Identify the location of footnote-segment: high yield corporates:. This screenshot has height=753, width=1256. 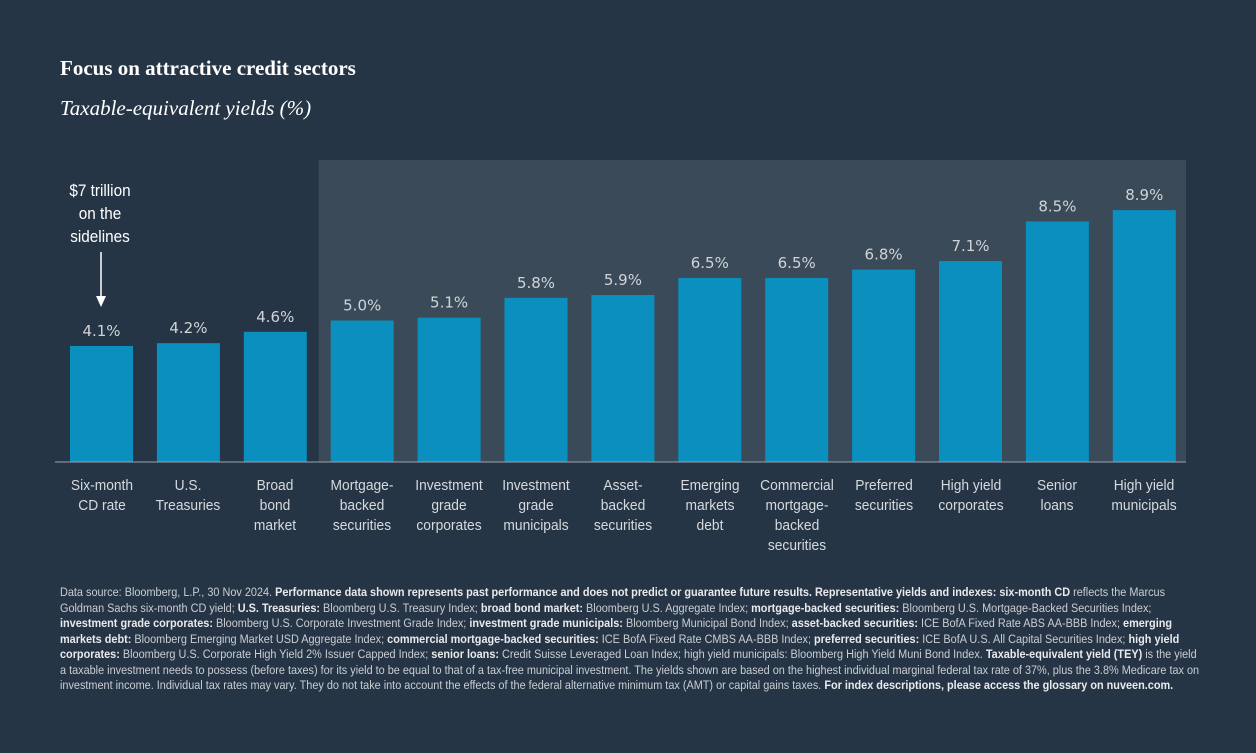
(620, 646).